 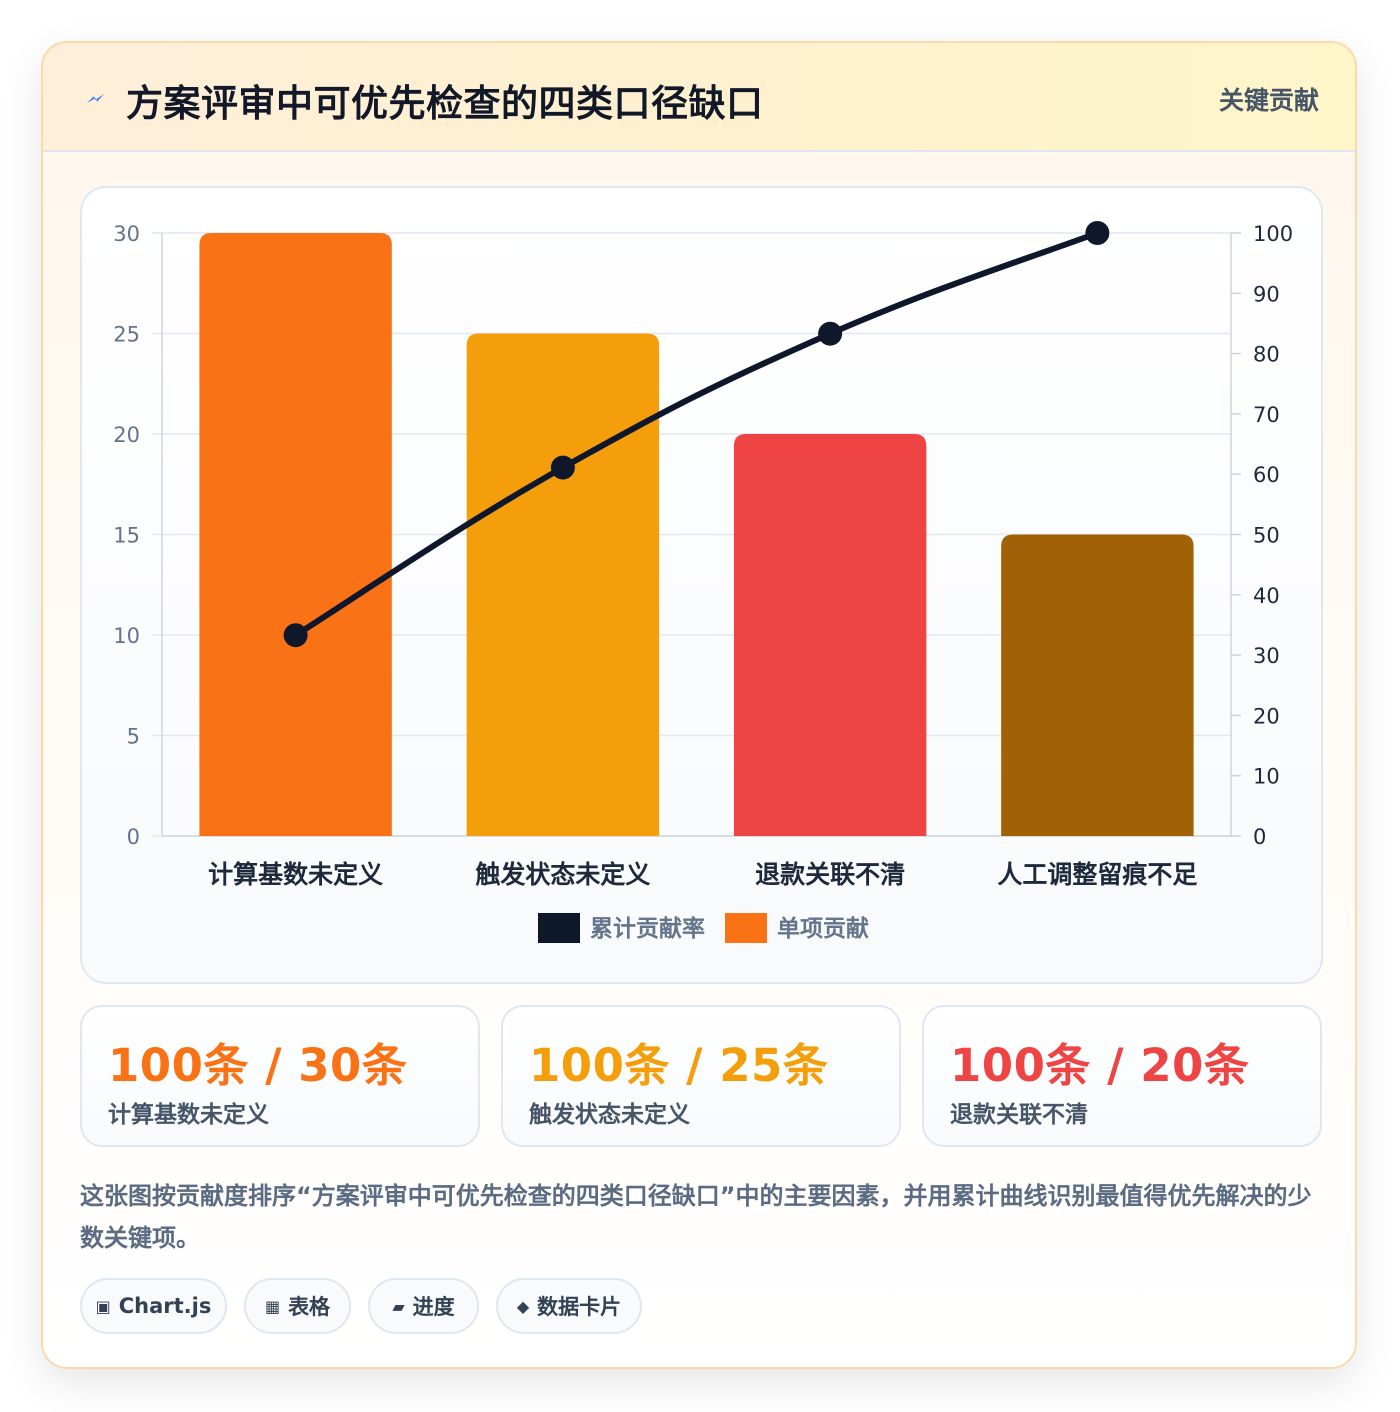 What do you see at coordinates (445, 103) in the screenshot?
I see `page-title: 方案评审中可优先检查的四类口径缺口` at bounding box center [445, 103].